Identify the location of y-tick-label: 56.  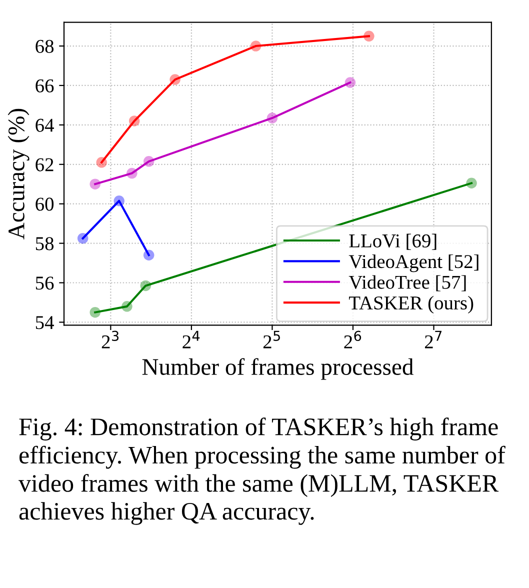
(45, 283).